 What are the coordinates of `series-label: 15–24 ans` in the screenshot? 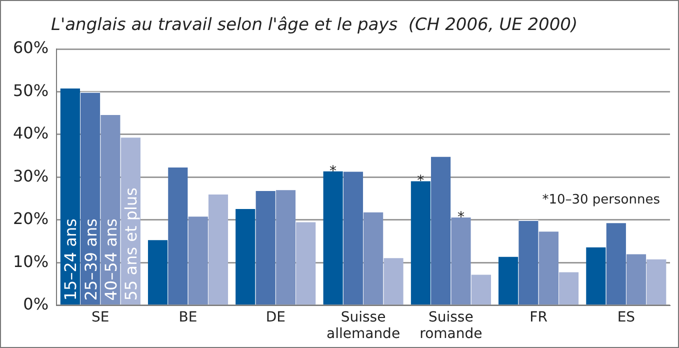 It's located at (70, 259).